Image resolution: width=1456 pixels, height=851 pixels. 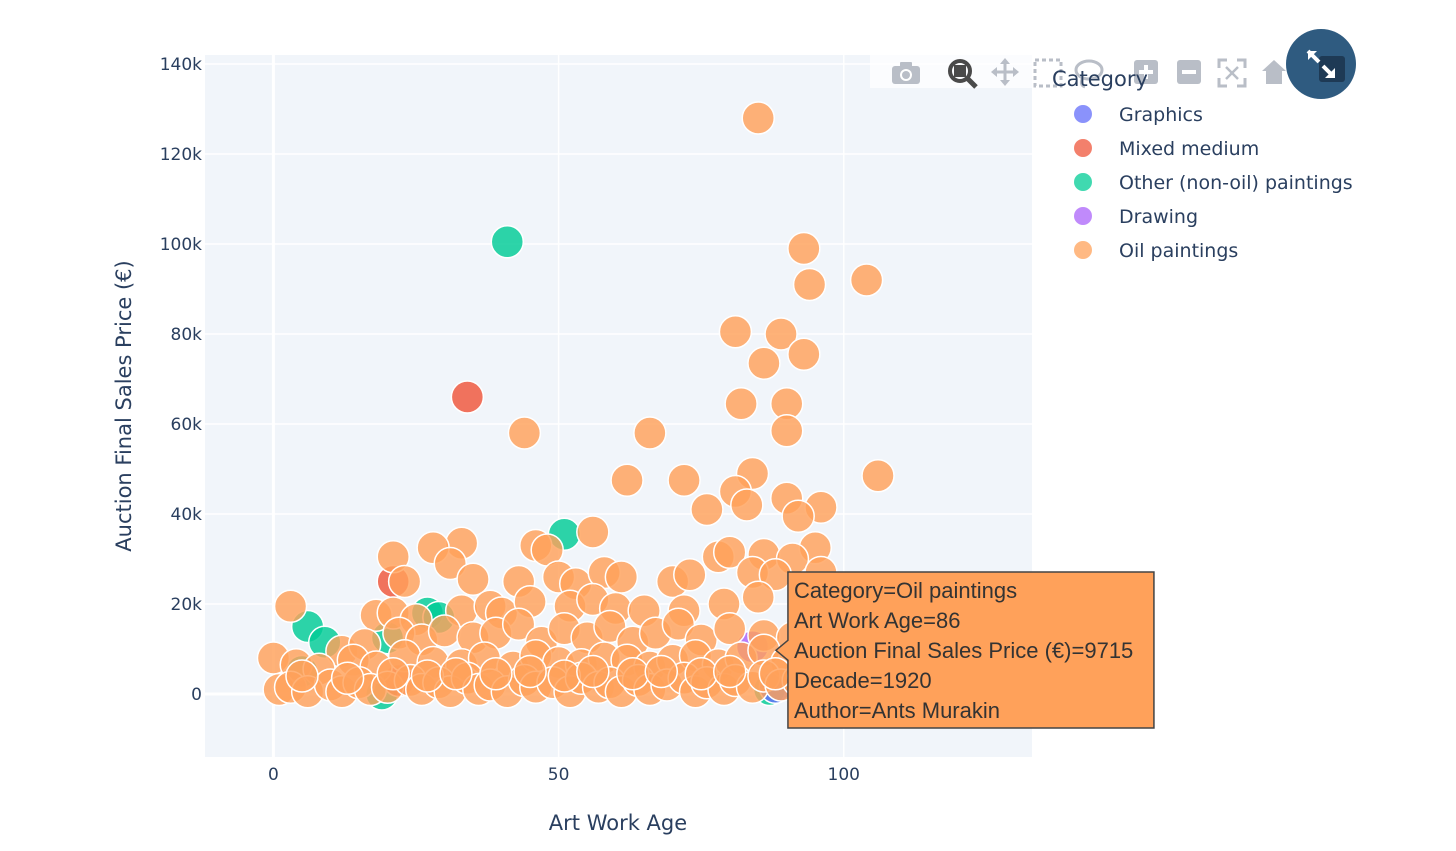 I want to click on x-axis-title: Art Work Age, so click(x=618, y=823).